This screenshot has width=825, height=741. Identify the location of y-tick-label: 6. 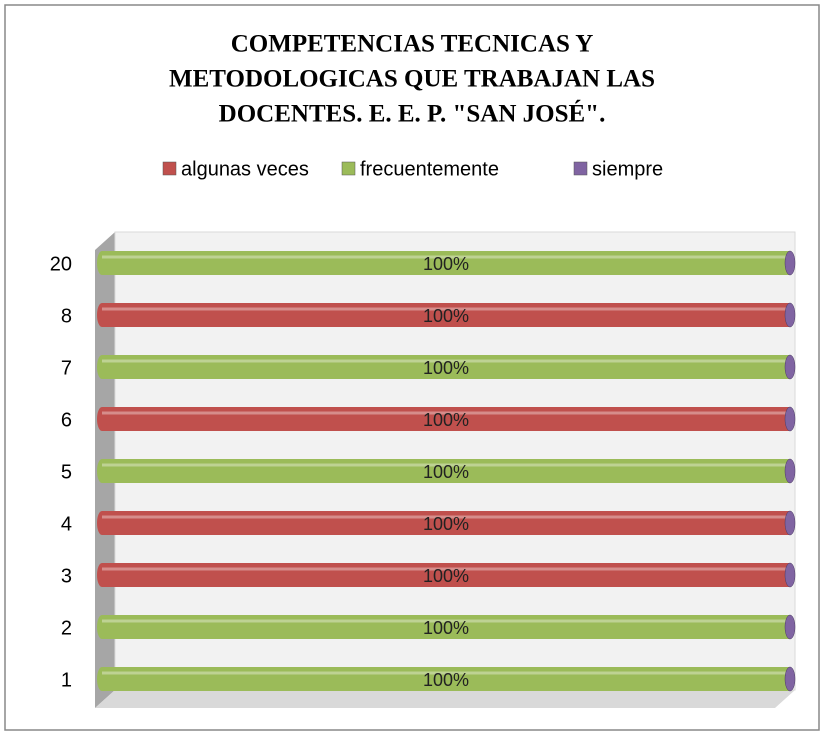
(66, 420).